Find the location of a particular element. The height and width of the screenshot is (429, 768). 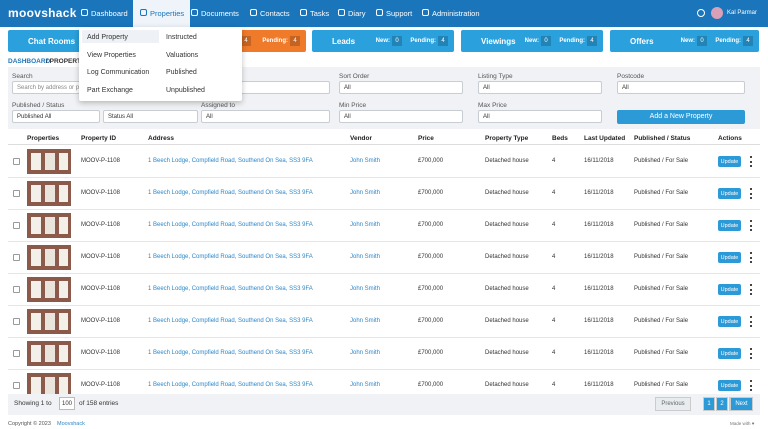

card-count: 0 is located at coordinates (397, 41).